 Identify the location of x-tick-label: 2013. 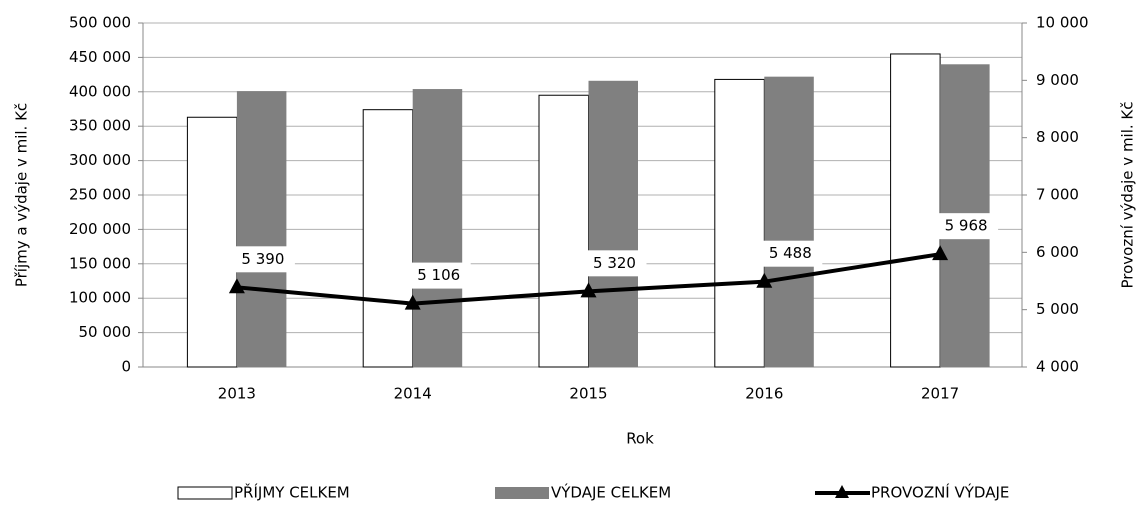
(237, 394).